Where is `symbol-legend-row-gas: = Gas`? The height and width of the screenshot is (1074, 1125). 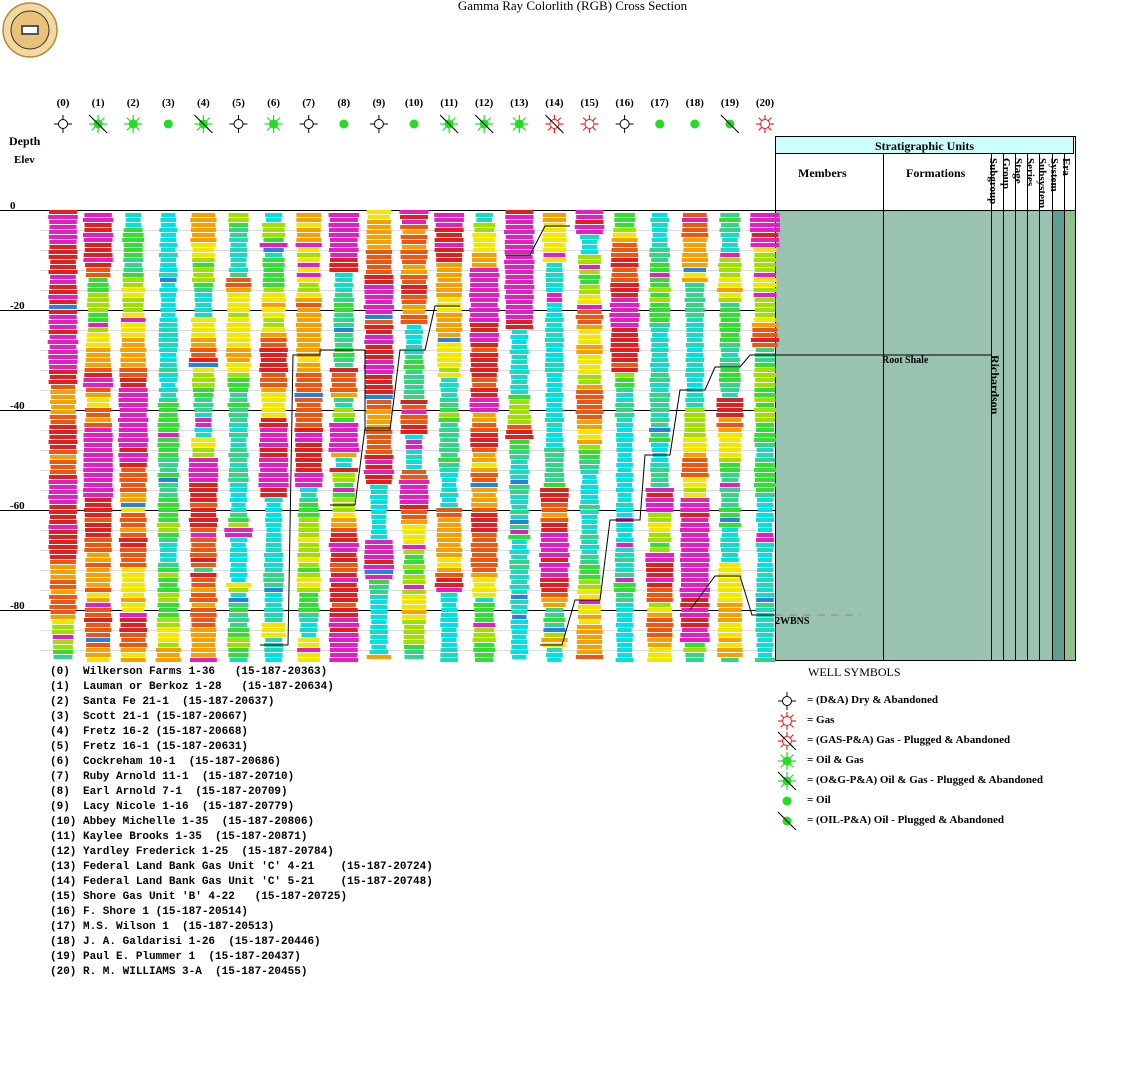
symbol-legend-row-gas: = Gas is located at coordinates (936, 721).